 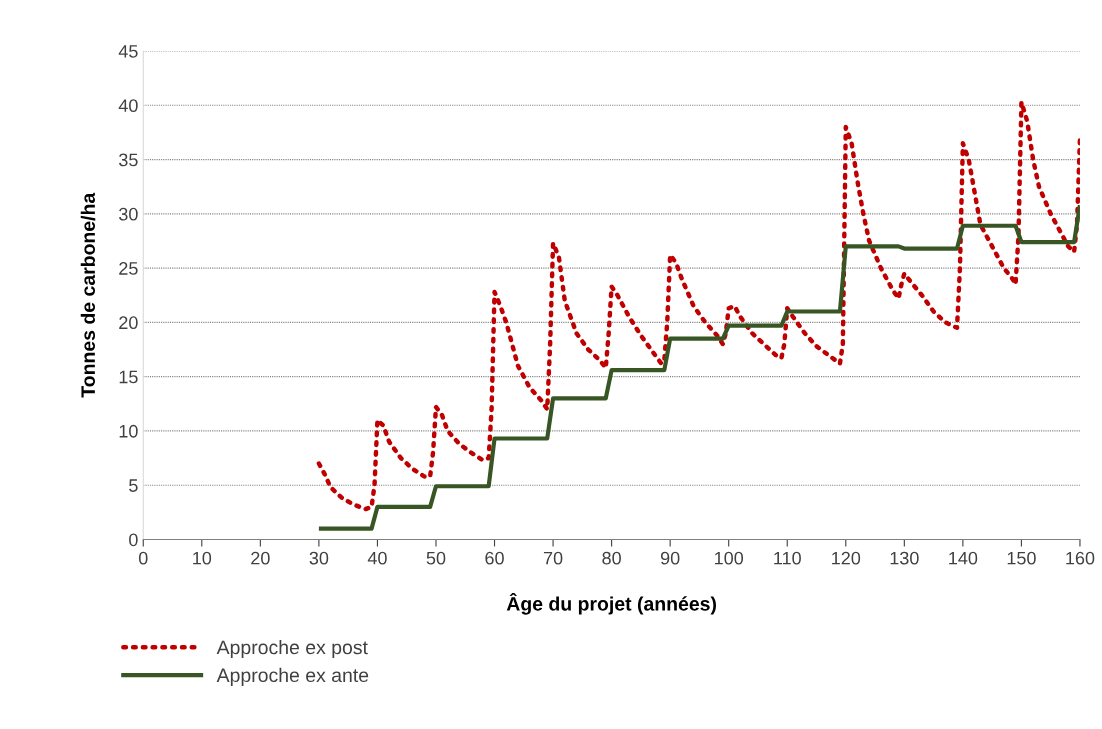 I want to click on x-tick-label: 80, so click(x=611, y=558).